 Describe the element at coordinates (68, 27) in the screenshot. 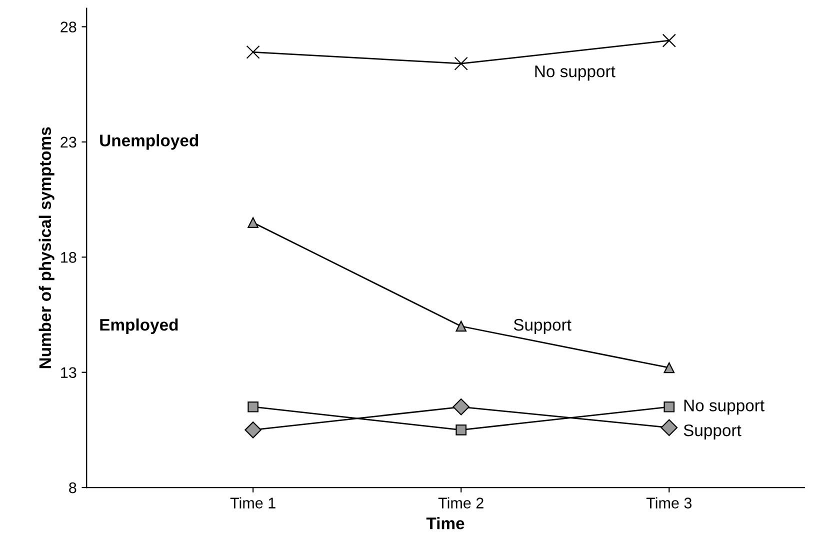

I see `y-tick-label: 28` at that location.